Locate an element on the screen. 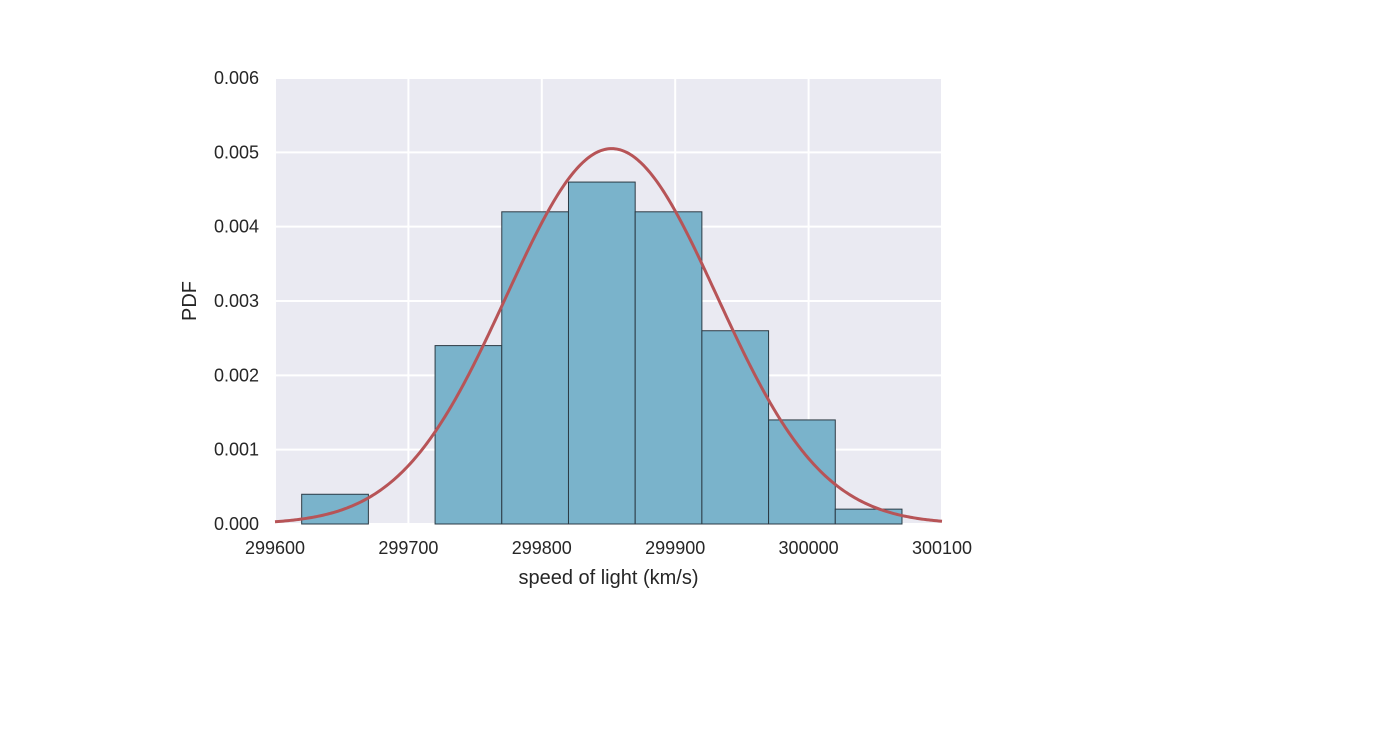 The height and width of the screenshot is (740, 1400). x-tick-label: 299800 is located at coordinates (542, 548).